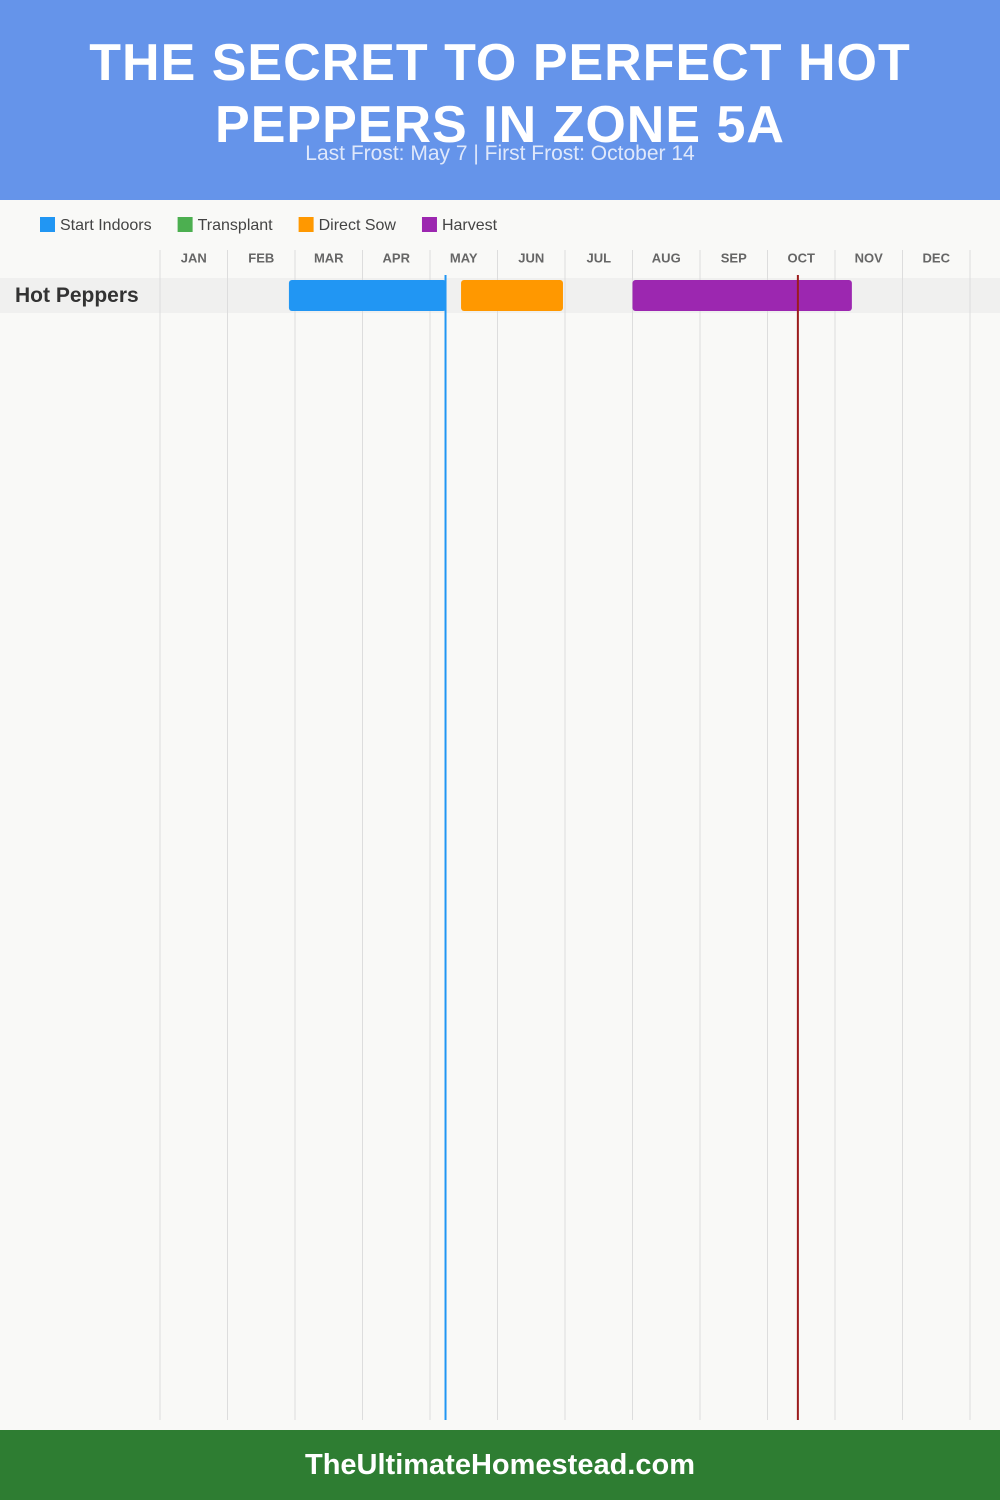 The image size is (1000, 1500). Describe the element at coordinates (734, 257) in the screenshot. I see `x-tick-label: SEP` at that location.